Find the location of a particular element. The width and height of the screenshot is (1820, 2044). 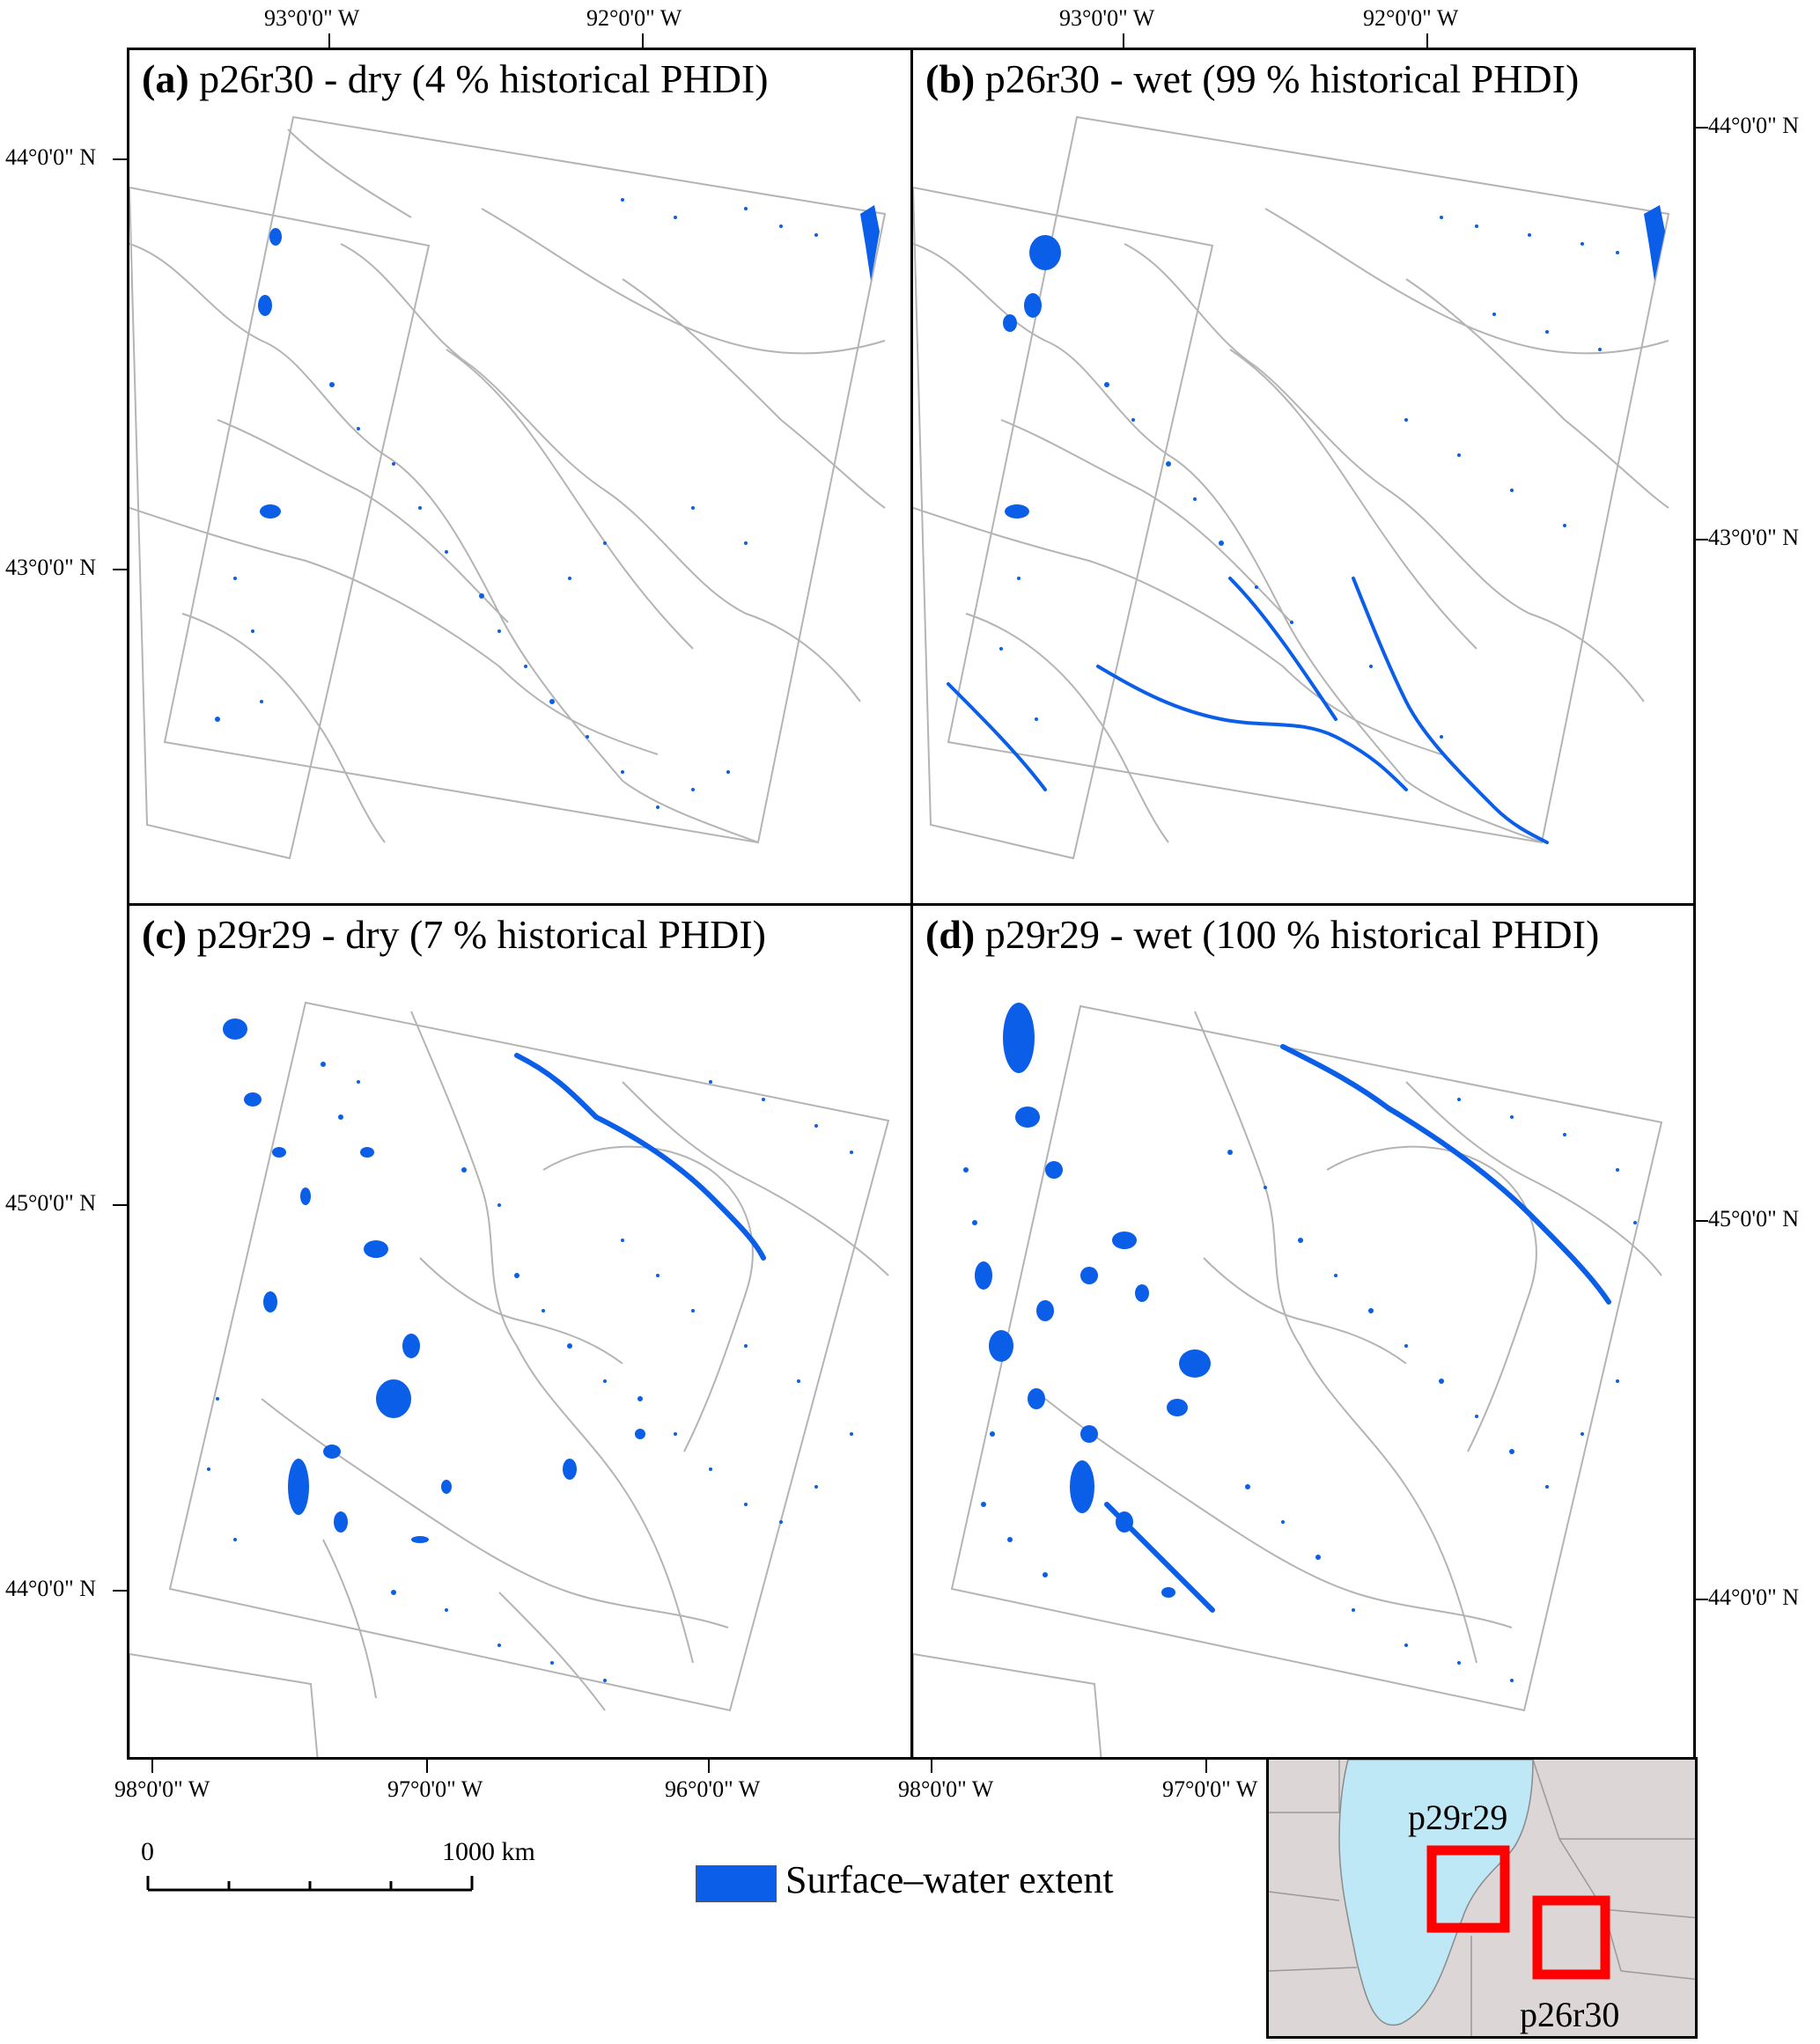

inset-box-p29r29 is located at coordinates (1468, 1889).